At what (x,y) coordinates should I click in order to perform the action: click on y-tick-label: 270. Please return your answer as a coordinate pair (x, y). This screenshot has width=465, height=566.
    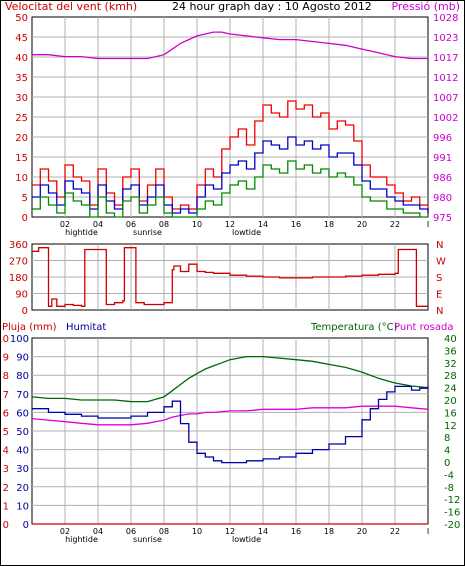
    Looking at the image, I should click on (18, 262).